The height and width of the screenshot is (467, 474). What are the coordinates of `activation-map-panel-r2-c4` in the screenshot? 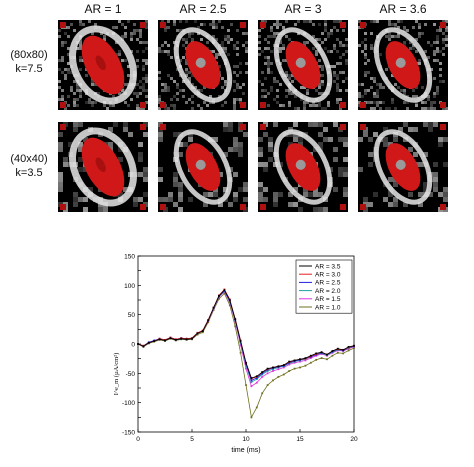 It's located at (403, 167).